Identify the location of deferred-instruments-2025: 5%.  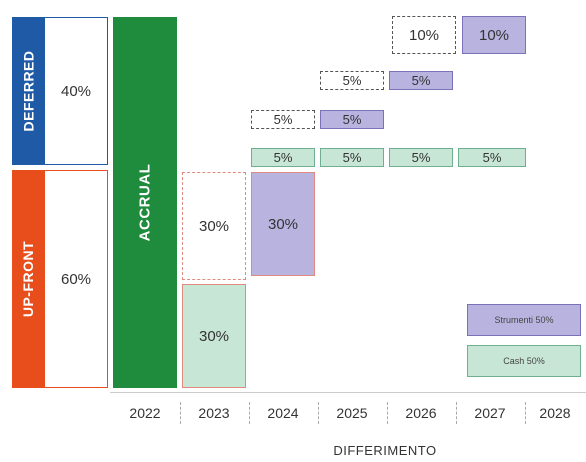
(352, 119).